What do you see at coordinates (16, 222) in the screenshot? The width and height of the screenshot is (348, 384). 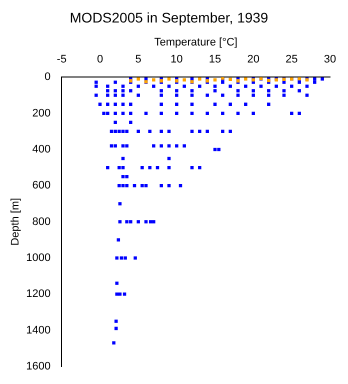 I see `y-axis-title: Depth [m]` at bounding box center [16, 222].